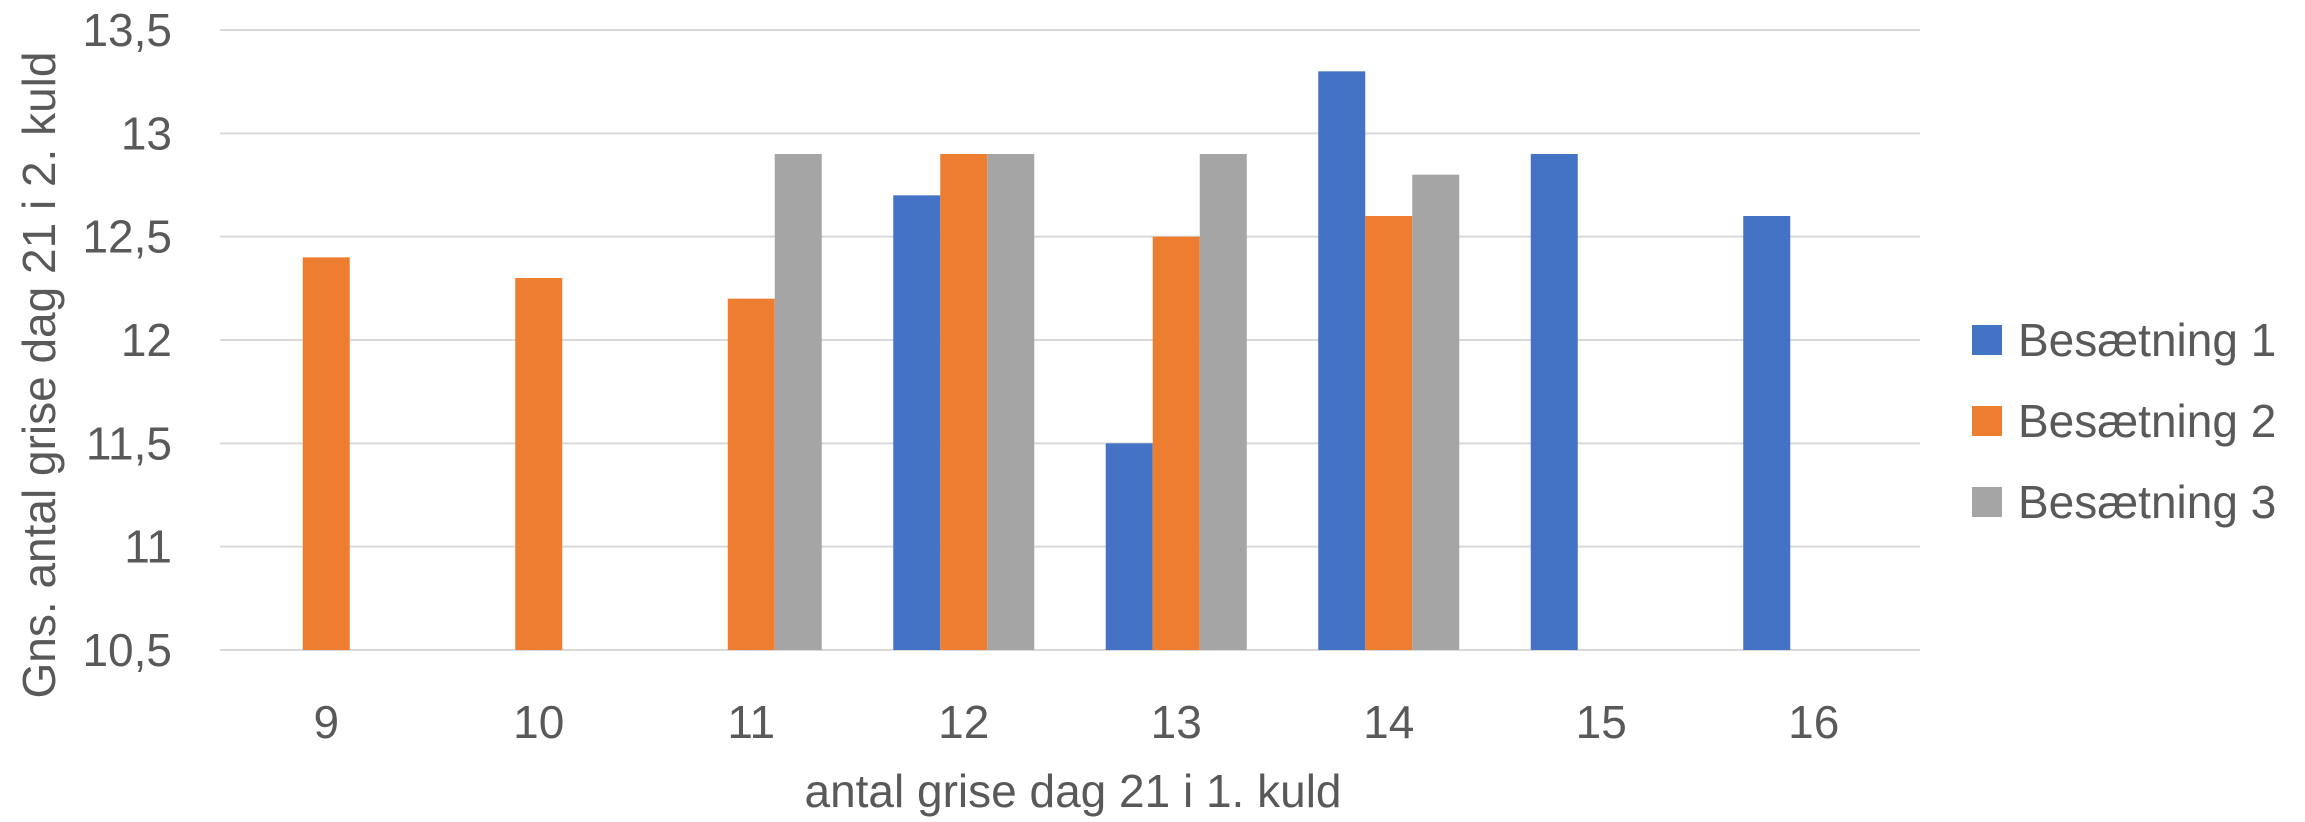 This screenshot has height=822, width=2305. Describe the element at coordinates (2147, 502) in the screenshot. I see `legend-label: Besætning 3` at that location.